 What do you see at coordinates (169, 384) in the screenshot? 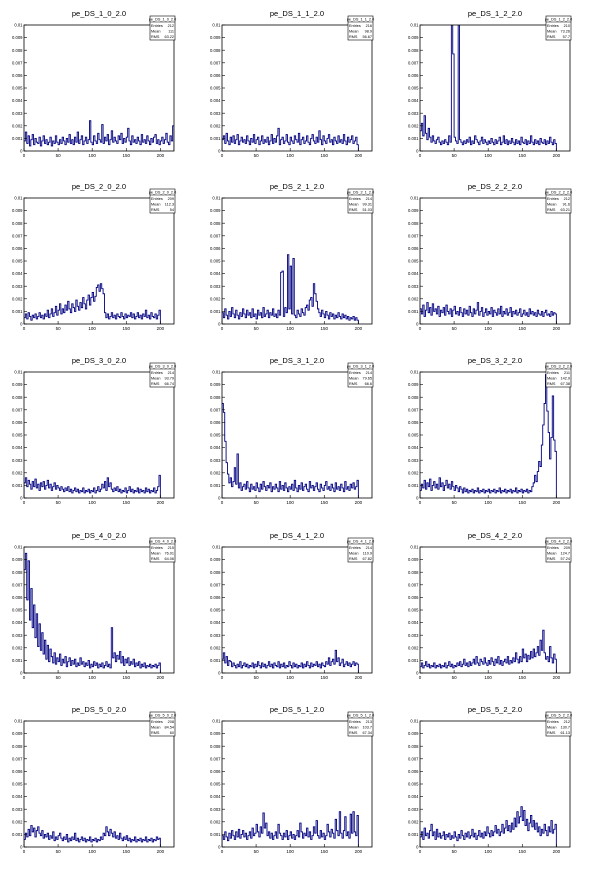
I see `stats-rms-value: 66.74` at bounding box center [169, 384].